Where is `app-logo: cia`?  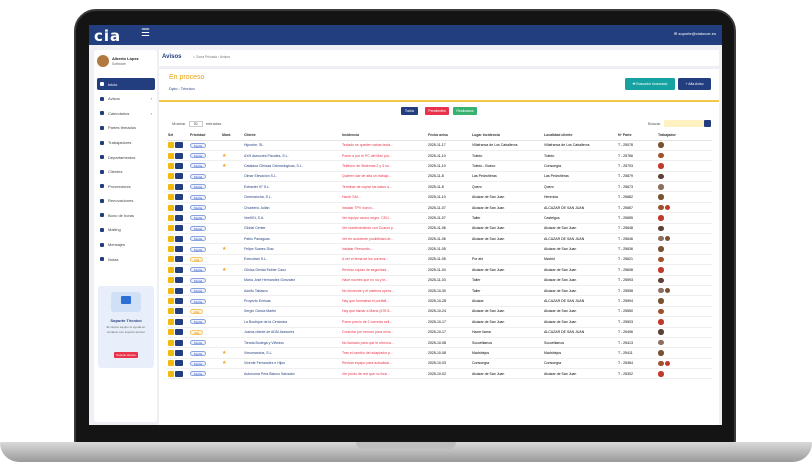 app-logo: cia is located at coordinates (108, 36).